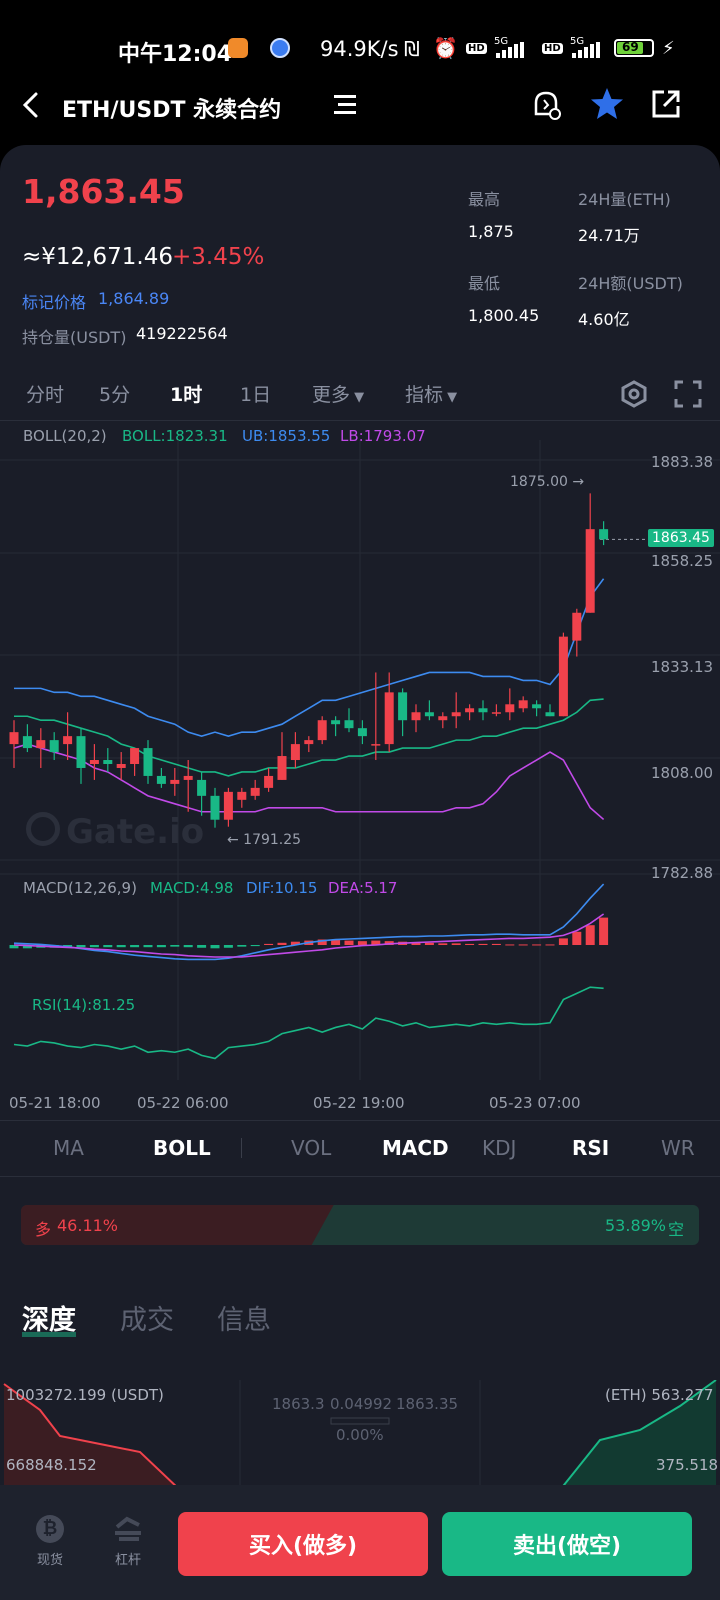 This screenshot has width=720, height=1600. Describe the element at coordinates (360, 1225) in the screenshot. I see `long-short-ratio-bar` at that location.